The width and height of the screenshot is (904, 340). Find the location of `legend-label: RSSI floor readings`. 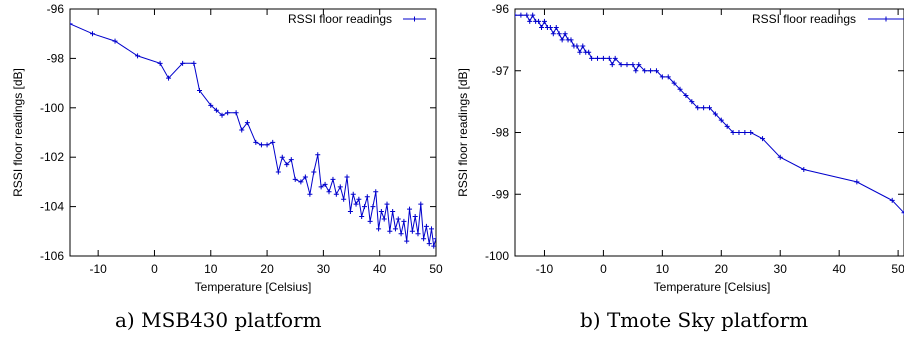

legend-label: RSSI floor readings is located at coordinates (804, 19).